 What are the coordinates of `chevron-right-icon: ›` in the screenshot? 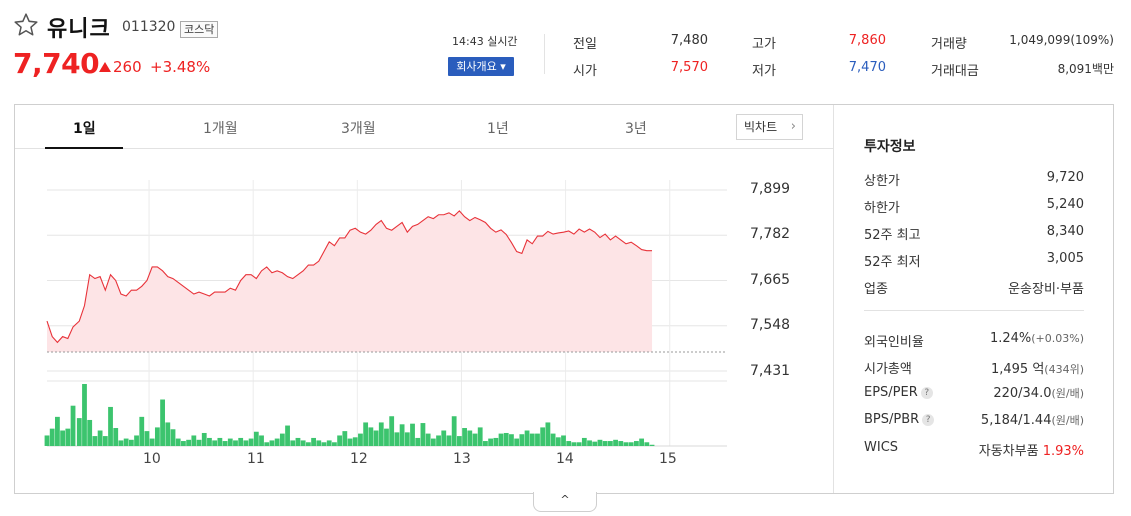 It's located at (793, 126).